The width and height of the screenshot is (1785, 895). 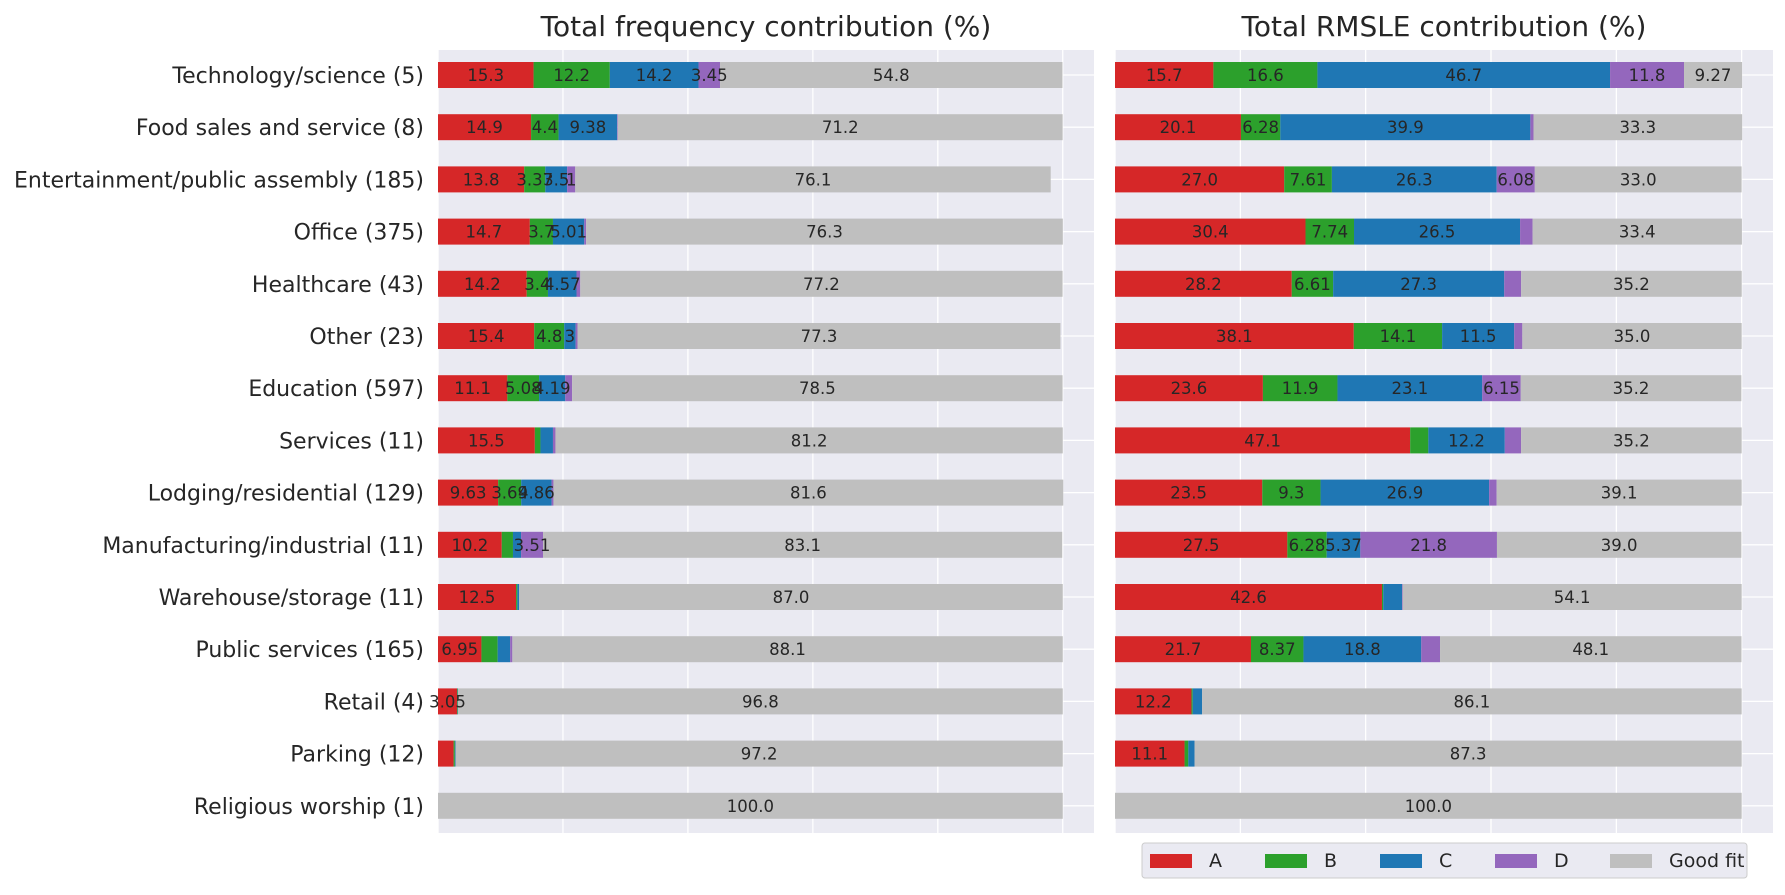 What do you see at coordinates (1210, 232) in the screenshot?
I see `data-label: 30.4` at bounding box center [1210, 232].